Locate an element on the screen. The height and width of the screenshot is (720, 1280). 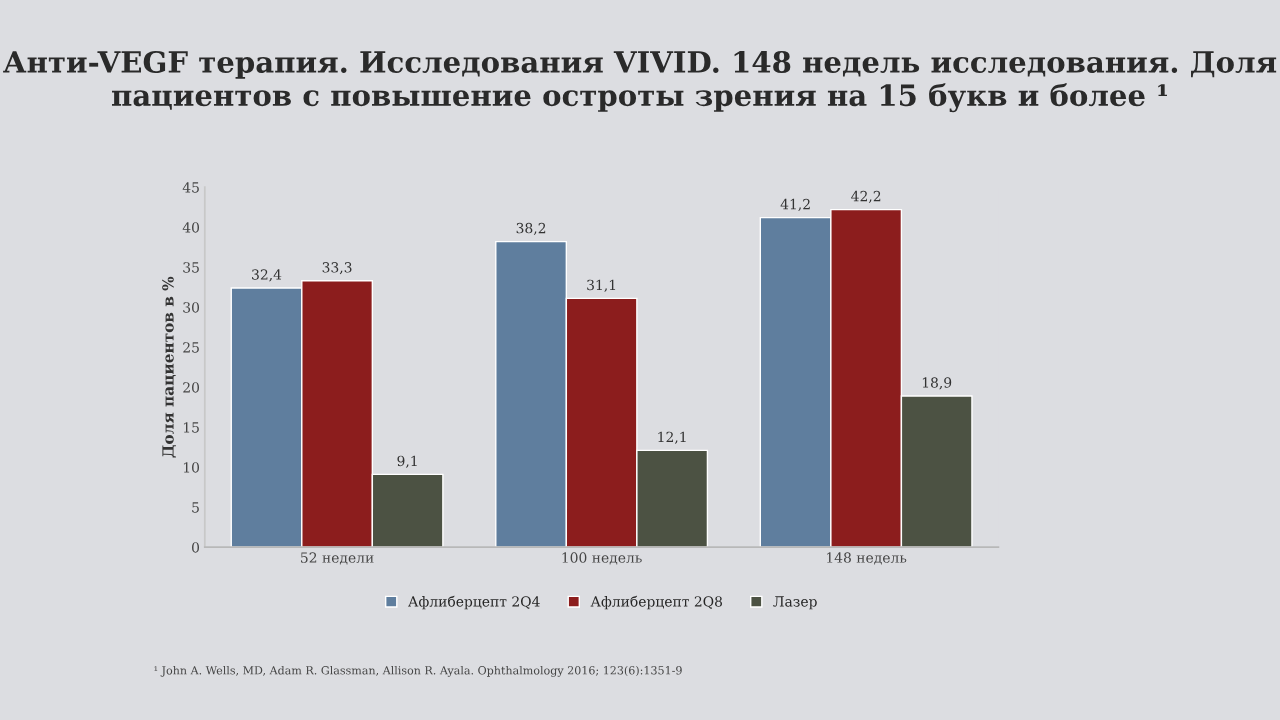
y-axis-title: Доля пациентов в % is located at coordinates (169, 367).